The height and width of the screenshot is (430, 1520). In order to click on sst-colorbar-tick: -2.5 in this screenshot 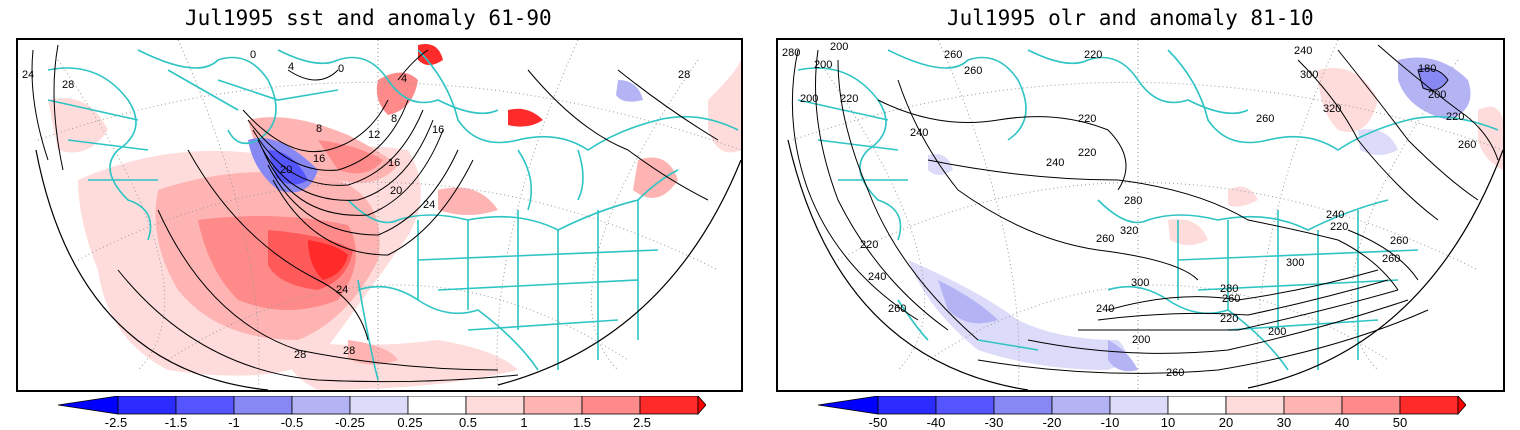, I will do `click(116, 421)`.